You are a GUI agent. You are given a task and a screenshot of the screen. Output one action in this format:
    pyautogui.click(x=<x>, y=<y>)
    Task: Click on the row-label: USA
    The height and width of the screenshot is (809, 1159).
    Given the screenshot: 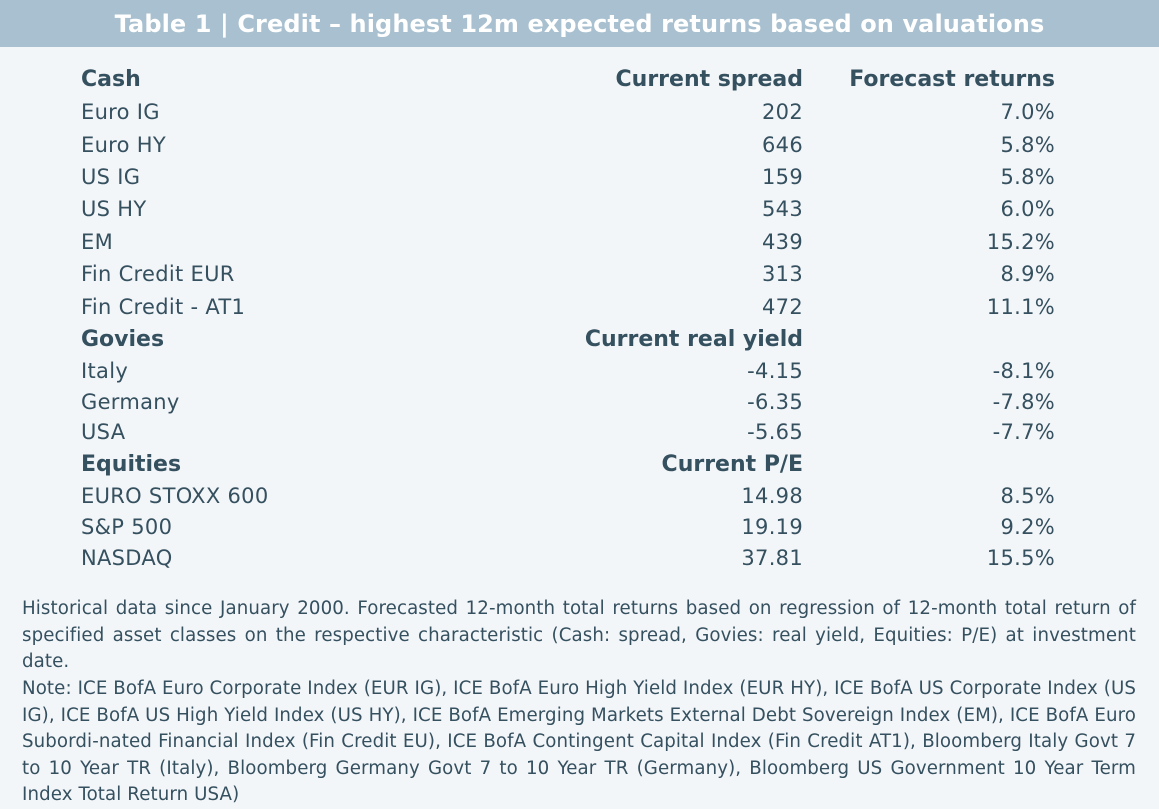 What is the action you would take?
    pyautogui.click(x=103, y=432)
    